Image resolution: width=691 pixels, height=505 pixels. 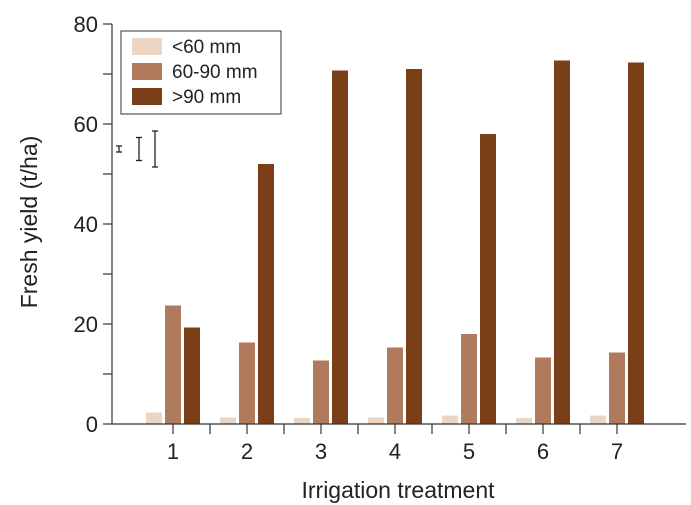 I want to click on legend: <60 mm 60-90 mm >90 mm, so click(x=201, y=72).